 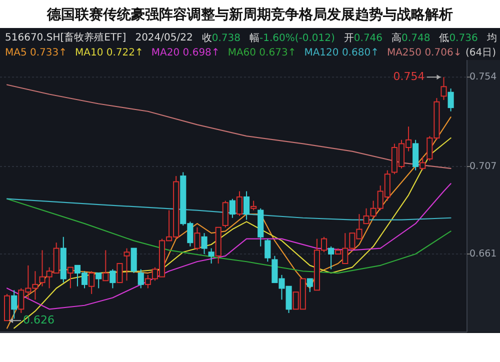 What do you see at coordinates (480, 53) in the screenshot?
I see `text: (64日)` at bounding box center [480, 53].